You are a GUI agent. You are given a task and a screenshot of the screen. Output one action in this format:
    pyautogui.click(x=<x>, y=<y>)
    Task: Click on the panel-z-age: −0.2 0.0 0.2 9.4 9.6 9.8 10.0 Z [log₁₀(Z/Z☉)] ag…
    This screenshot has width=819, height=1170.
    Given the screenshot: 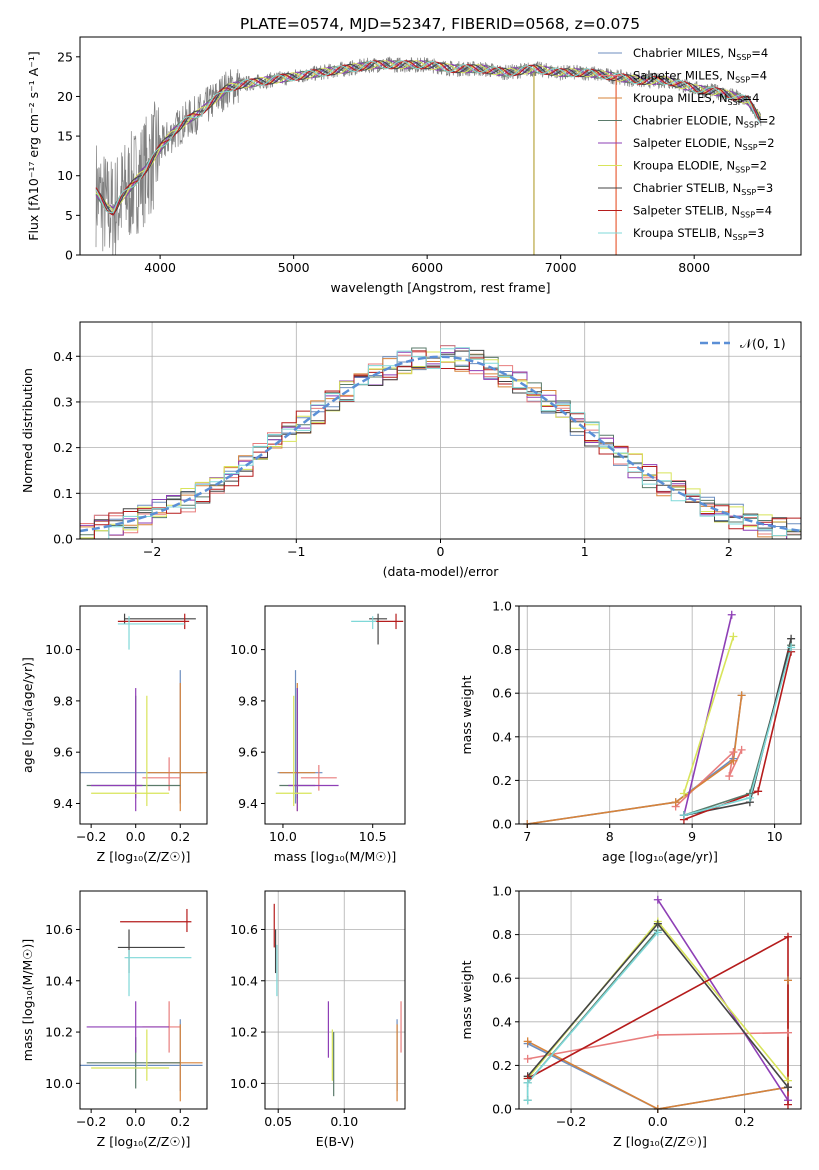 What is the action you would take?
    pyautogui.click(x=114, y=734)
    